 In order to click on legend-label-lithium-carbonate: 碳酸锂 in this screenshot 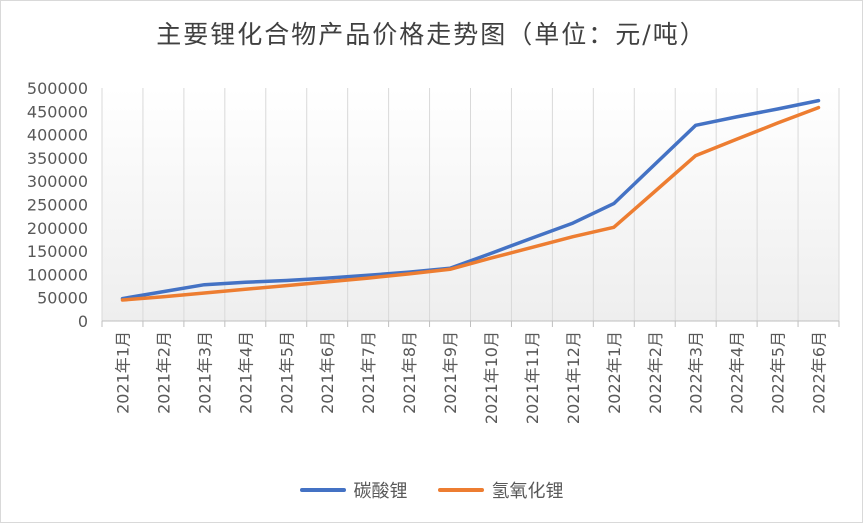, I will do `click(380, 491)`.